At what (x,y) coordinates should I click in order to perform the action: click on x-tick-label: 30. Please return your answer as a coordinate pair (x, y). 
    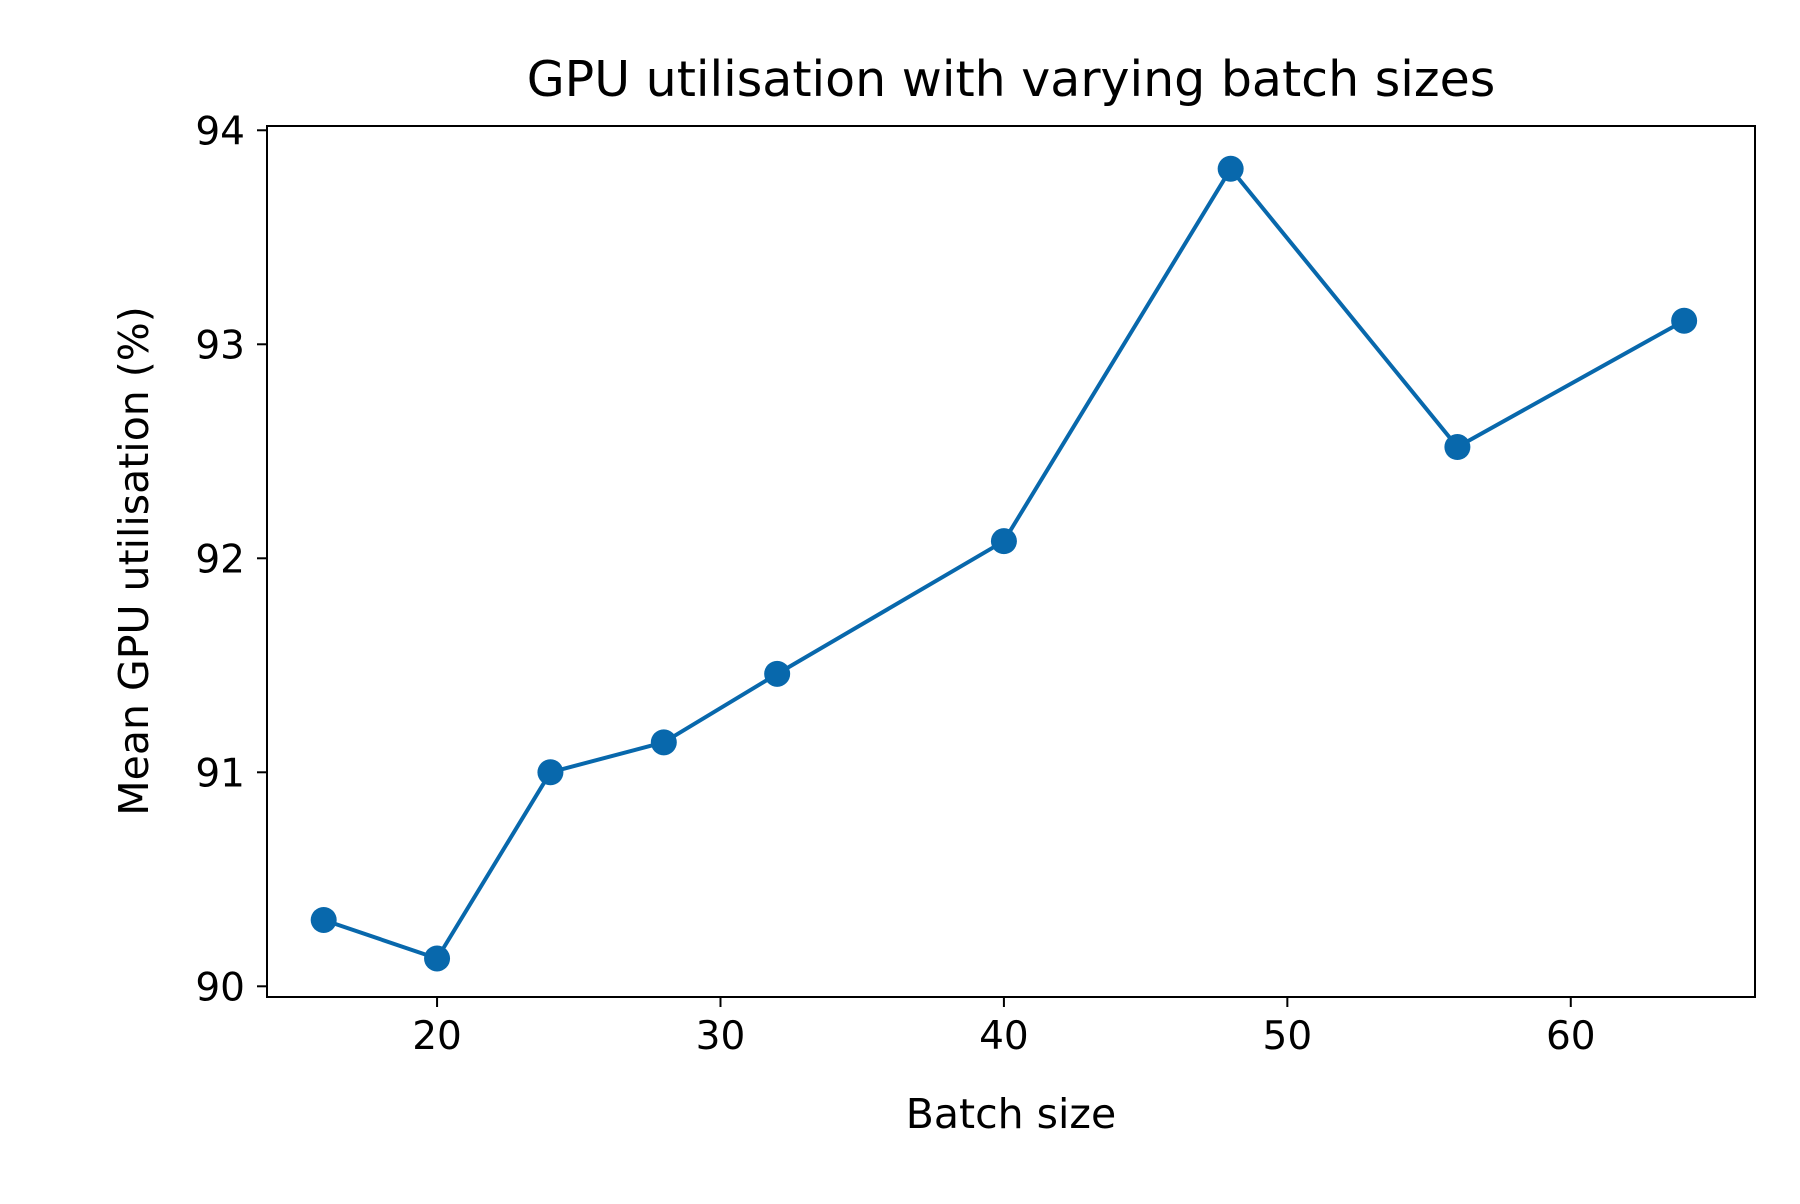
    Looking at the image, I should click on (721, 1036).